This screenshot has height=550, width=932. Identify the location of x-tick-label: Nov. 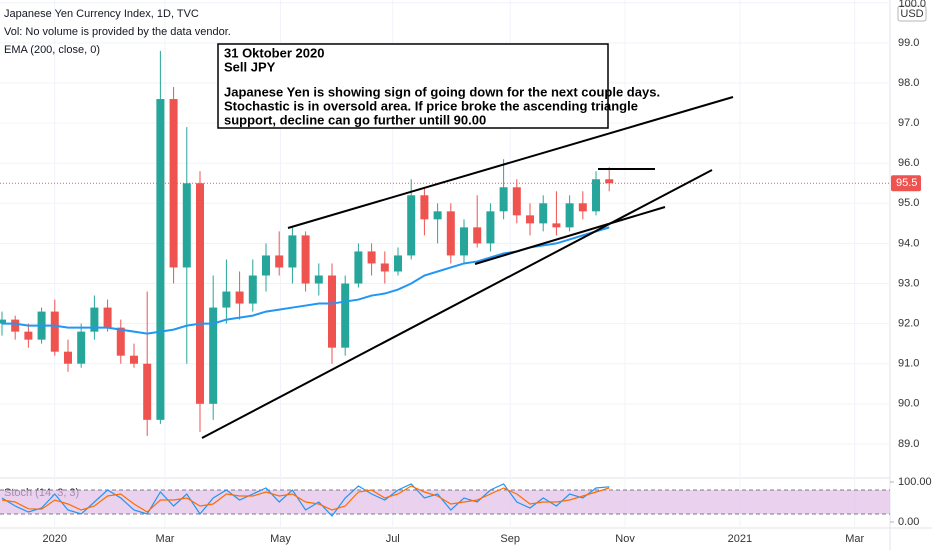
(625, 539).